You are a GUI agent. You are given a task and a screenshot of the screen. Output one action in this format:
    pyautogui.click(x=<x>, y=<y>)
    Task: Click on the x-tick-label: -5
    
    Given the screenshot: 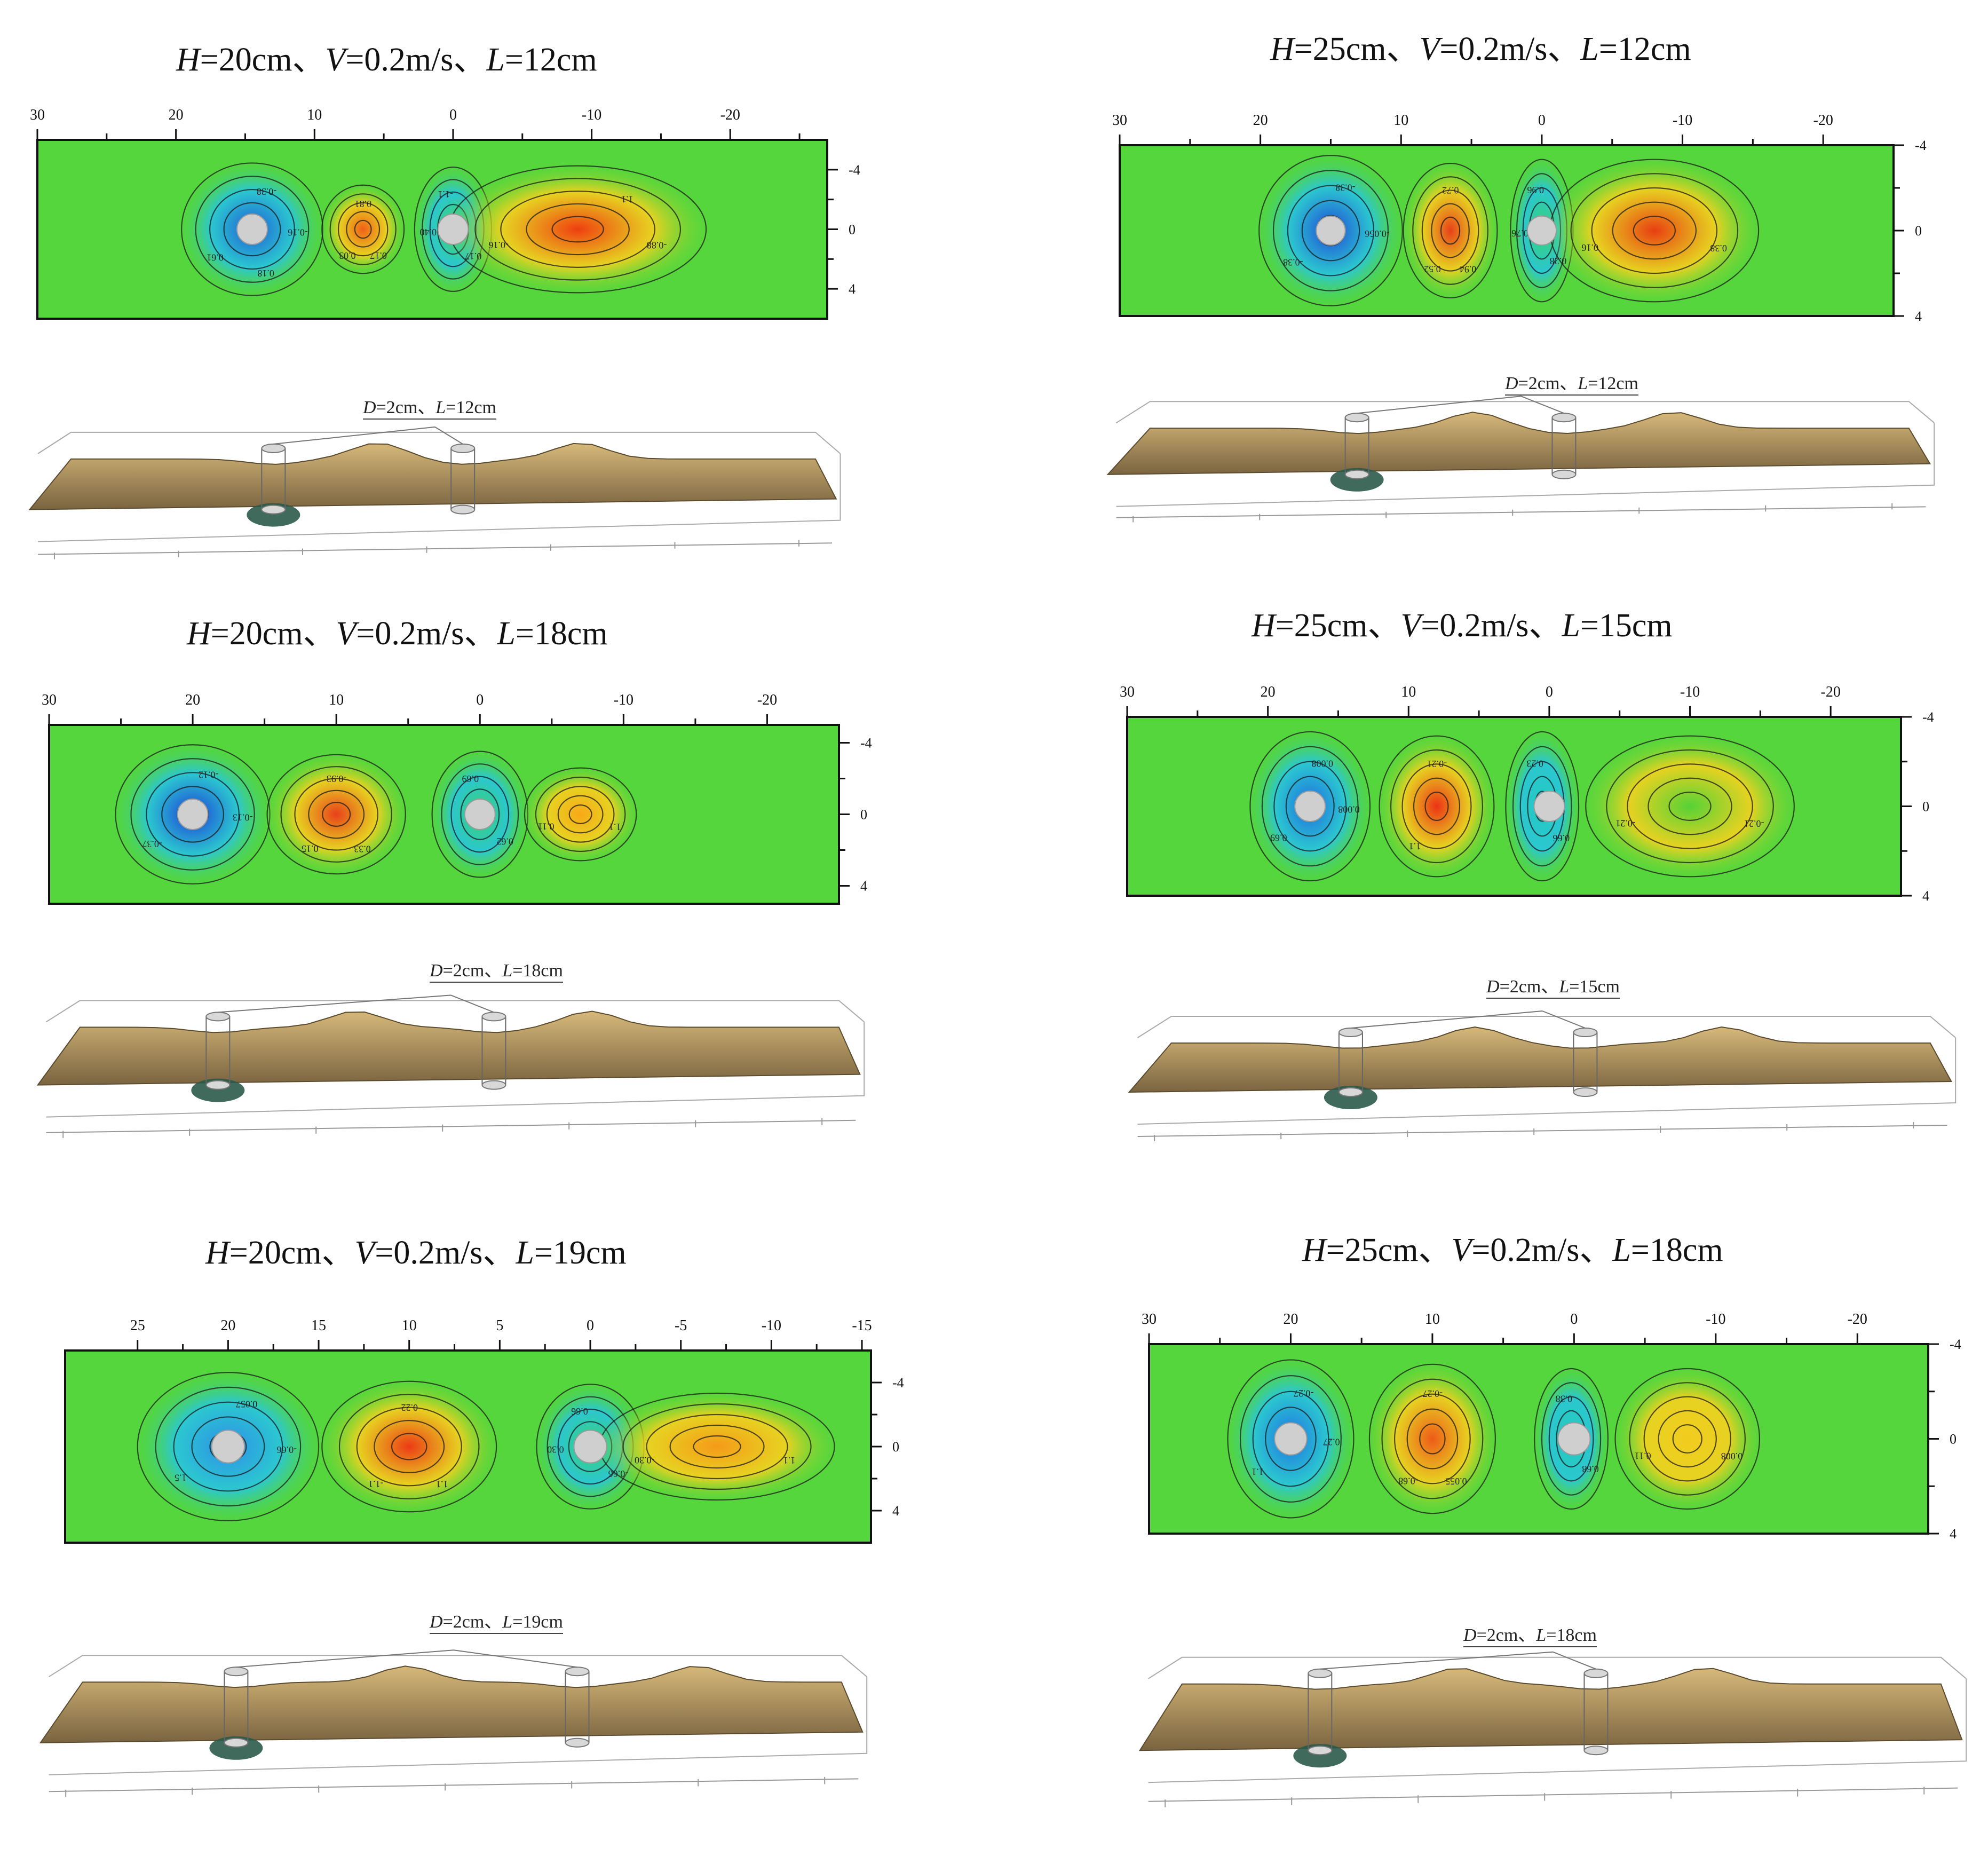 What is the action you would take?
    pyautogui.click(x=681, y=1325)
    